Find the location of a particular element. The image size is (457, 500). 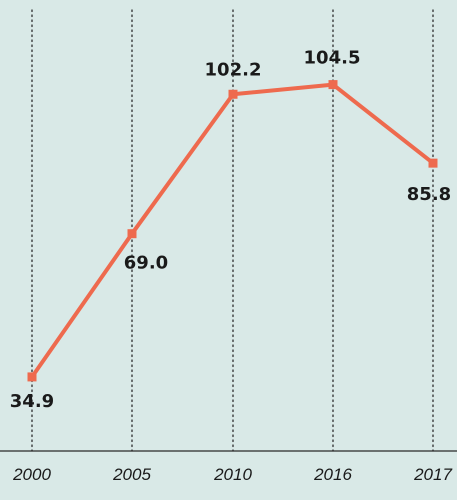

x-axis-tick-labels: 2000 2005 2010 2016 2017 is located at coordinates (232, 474).